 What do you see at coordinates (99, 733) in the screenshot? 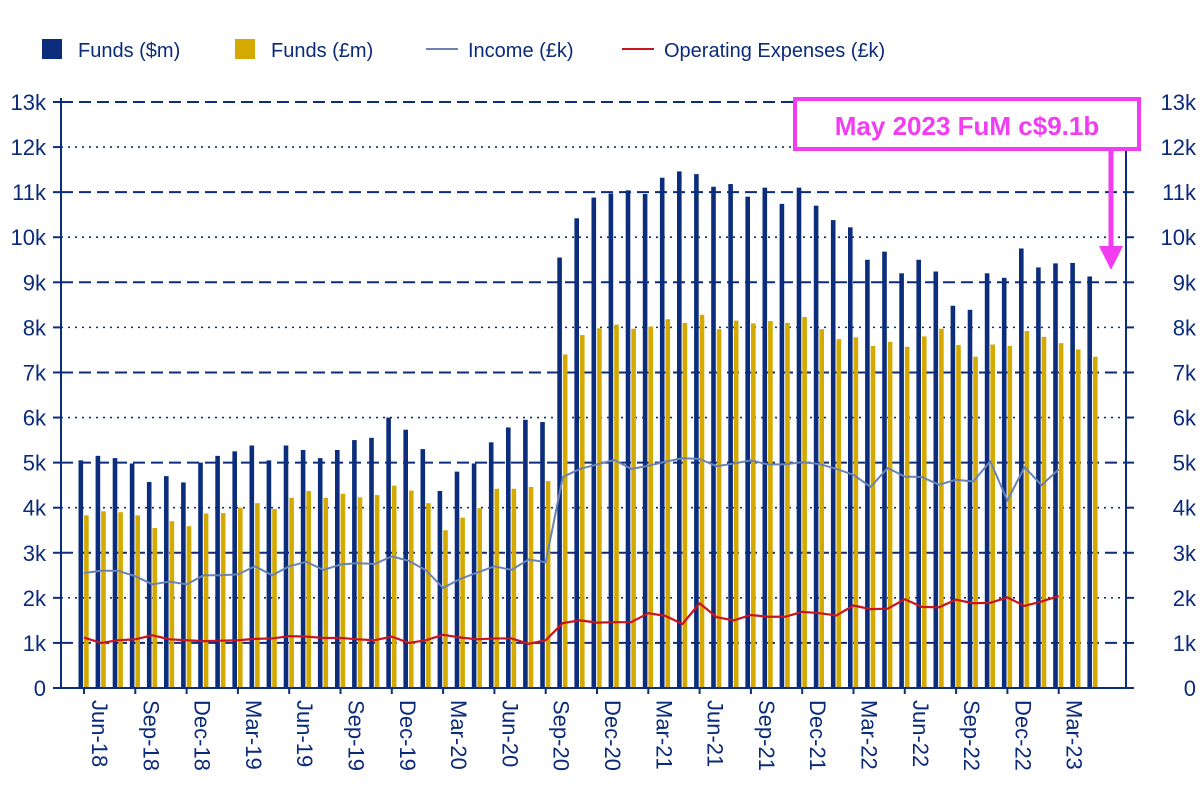
I see `x-tick-label: Jun-18` at bounding box center [99, 733].